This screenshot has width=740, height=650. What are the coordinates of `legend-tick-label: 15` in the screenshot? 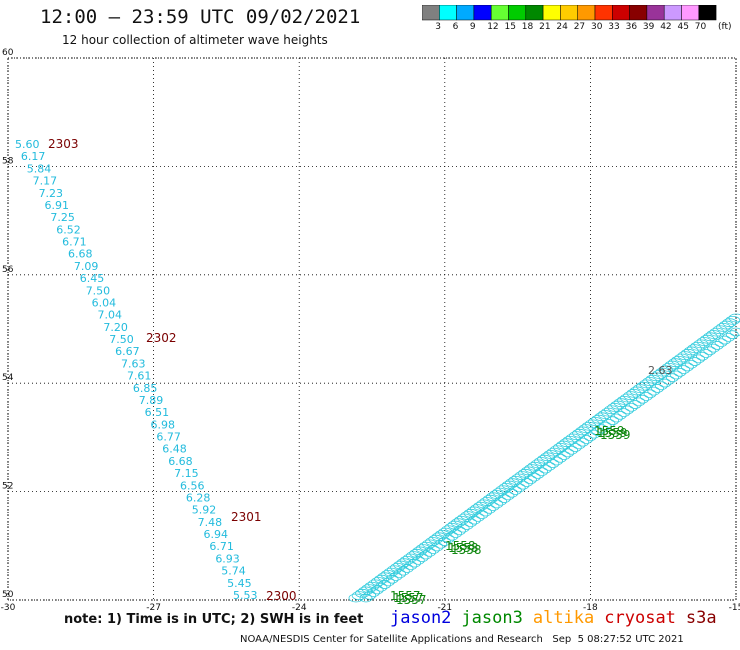 It's located at (510, 27).